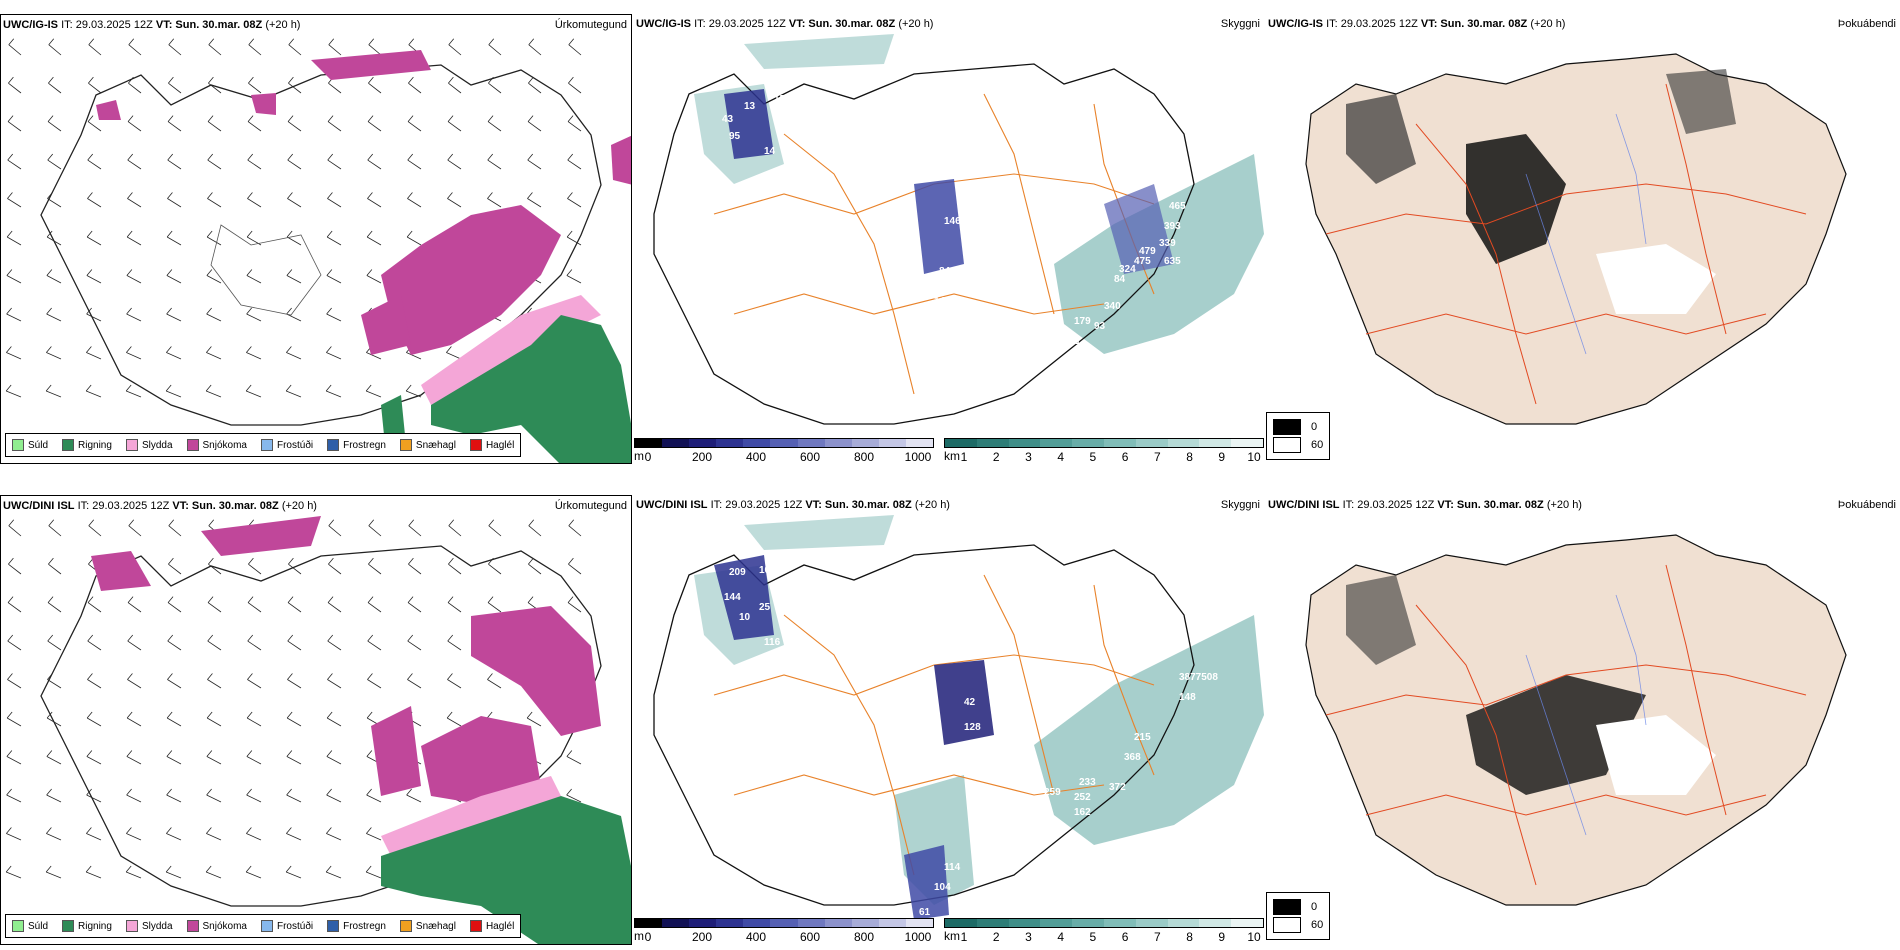 This screenshot has width=1900, height=950. Describe the element at coordinates (970, 702) in the screenshot. I see `cloud-base-value: 42` at that location.